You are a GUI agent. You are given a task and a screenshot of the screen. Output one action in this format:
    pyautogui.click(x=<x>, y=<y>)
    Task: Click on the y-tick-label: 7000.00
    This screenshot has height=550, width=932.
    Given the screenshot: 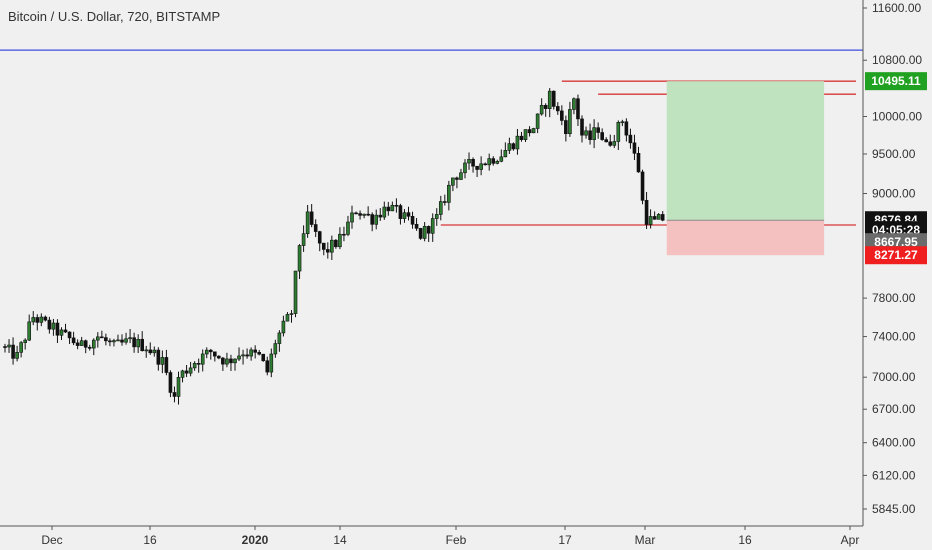 What is the action you would take?
    pyautogui.click(x=894, y=377)
    